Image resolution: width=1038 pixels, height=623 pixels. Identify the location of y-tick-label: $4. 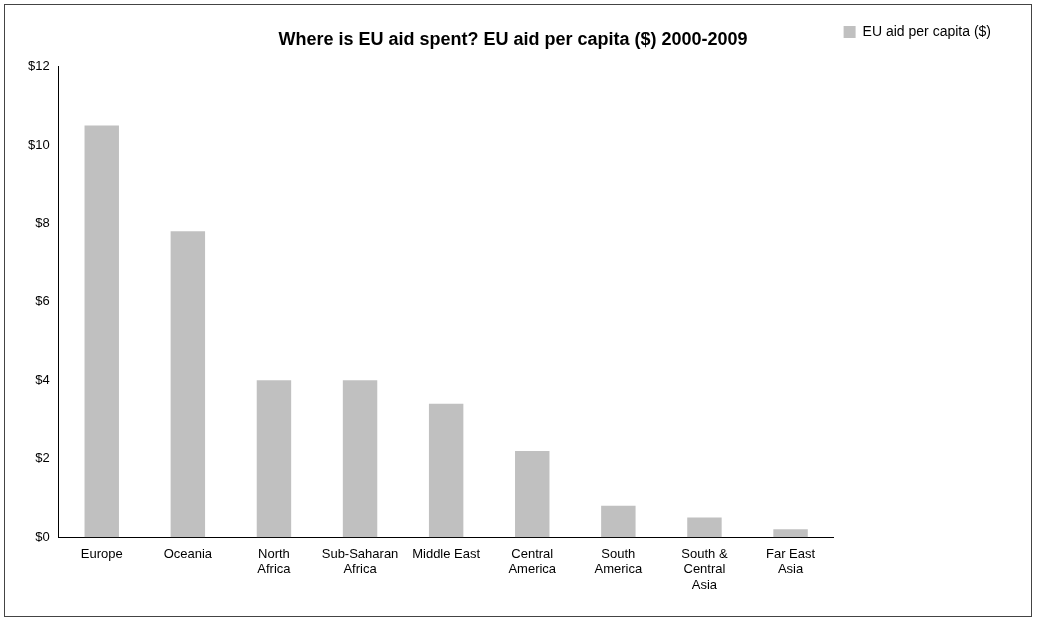
(42, 379).